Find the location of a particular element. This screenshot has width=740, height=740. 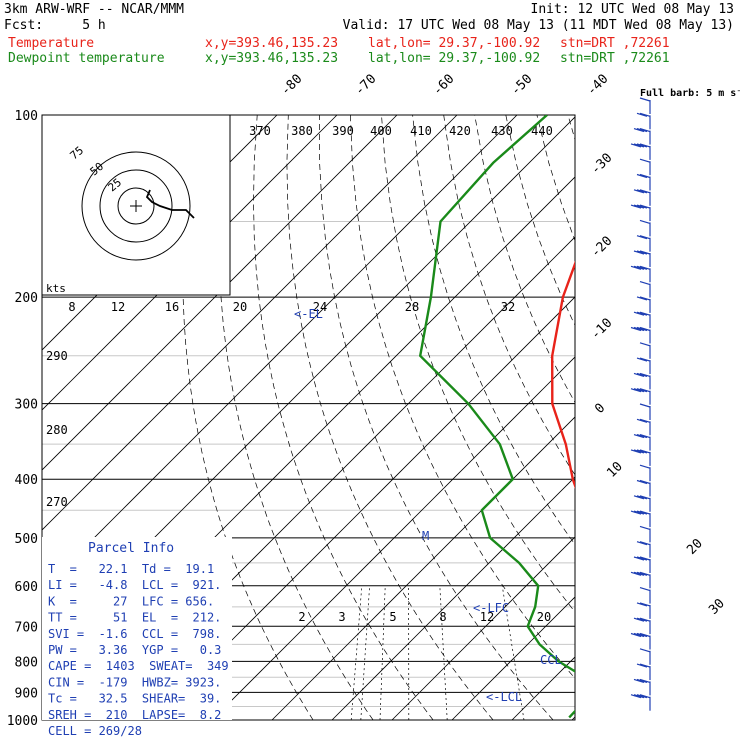

init-time: Init: 12 UTC Wed 08 May 13 is located at coordinates (632, 9).